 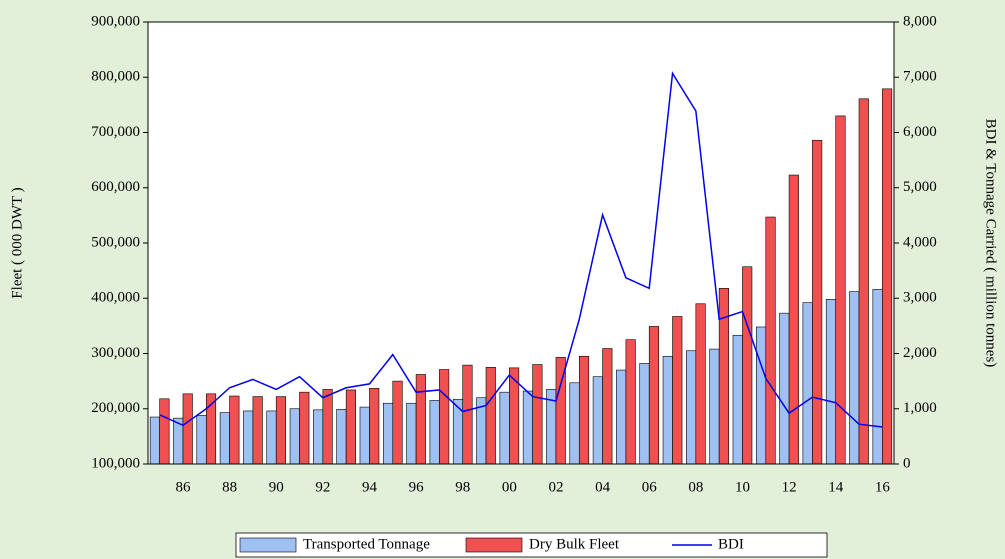 What do you see at coordinates (555, 487) in the screenshot?
I see `x-tick-label: 02` at bounding box center [555, 487].